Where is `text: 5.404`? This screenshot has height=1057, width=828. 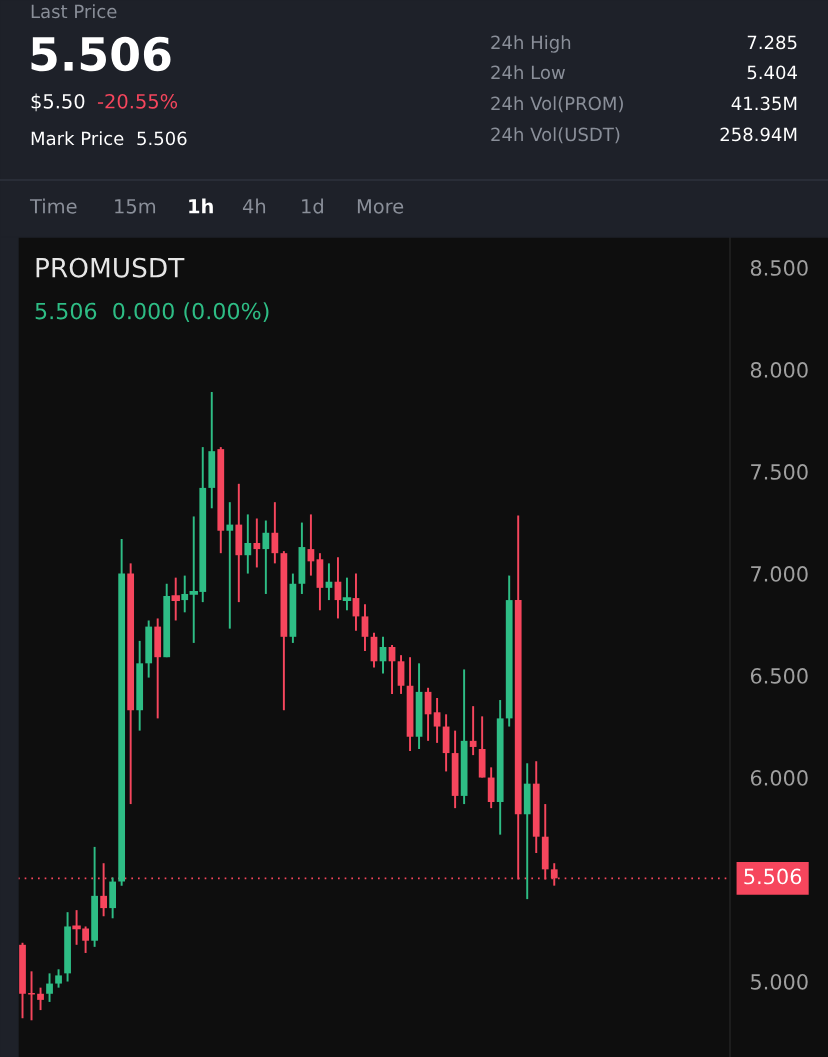 text: 5.404 is located at coordinates (772, 72).